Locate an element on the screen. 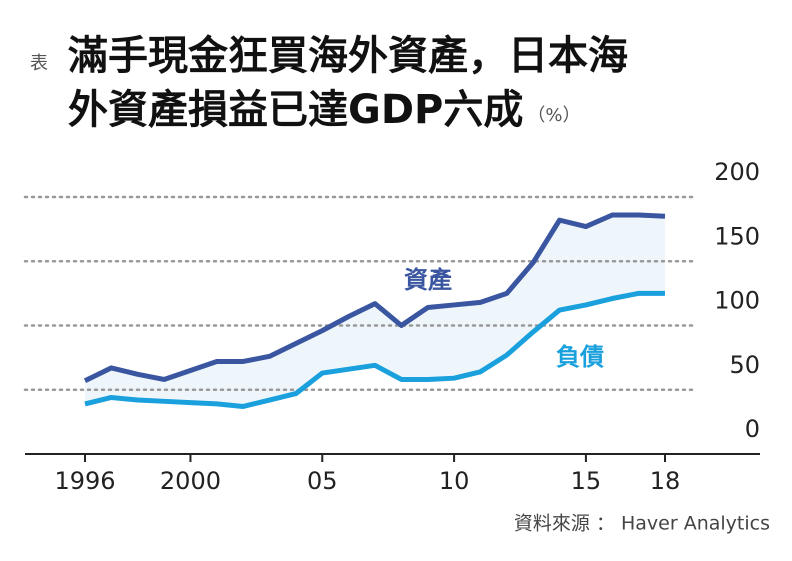 The height and width of the screenshot is (561, 792). unit-label: （%） is located at coordinates (553, 115).